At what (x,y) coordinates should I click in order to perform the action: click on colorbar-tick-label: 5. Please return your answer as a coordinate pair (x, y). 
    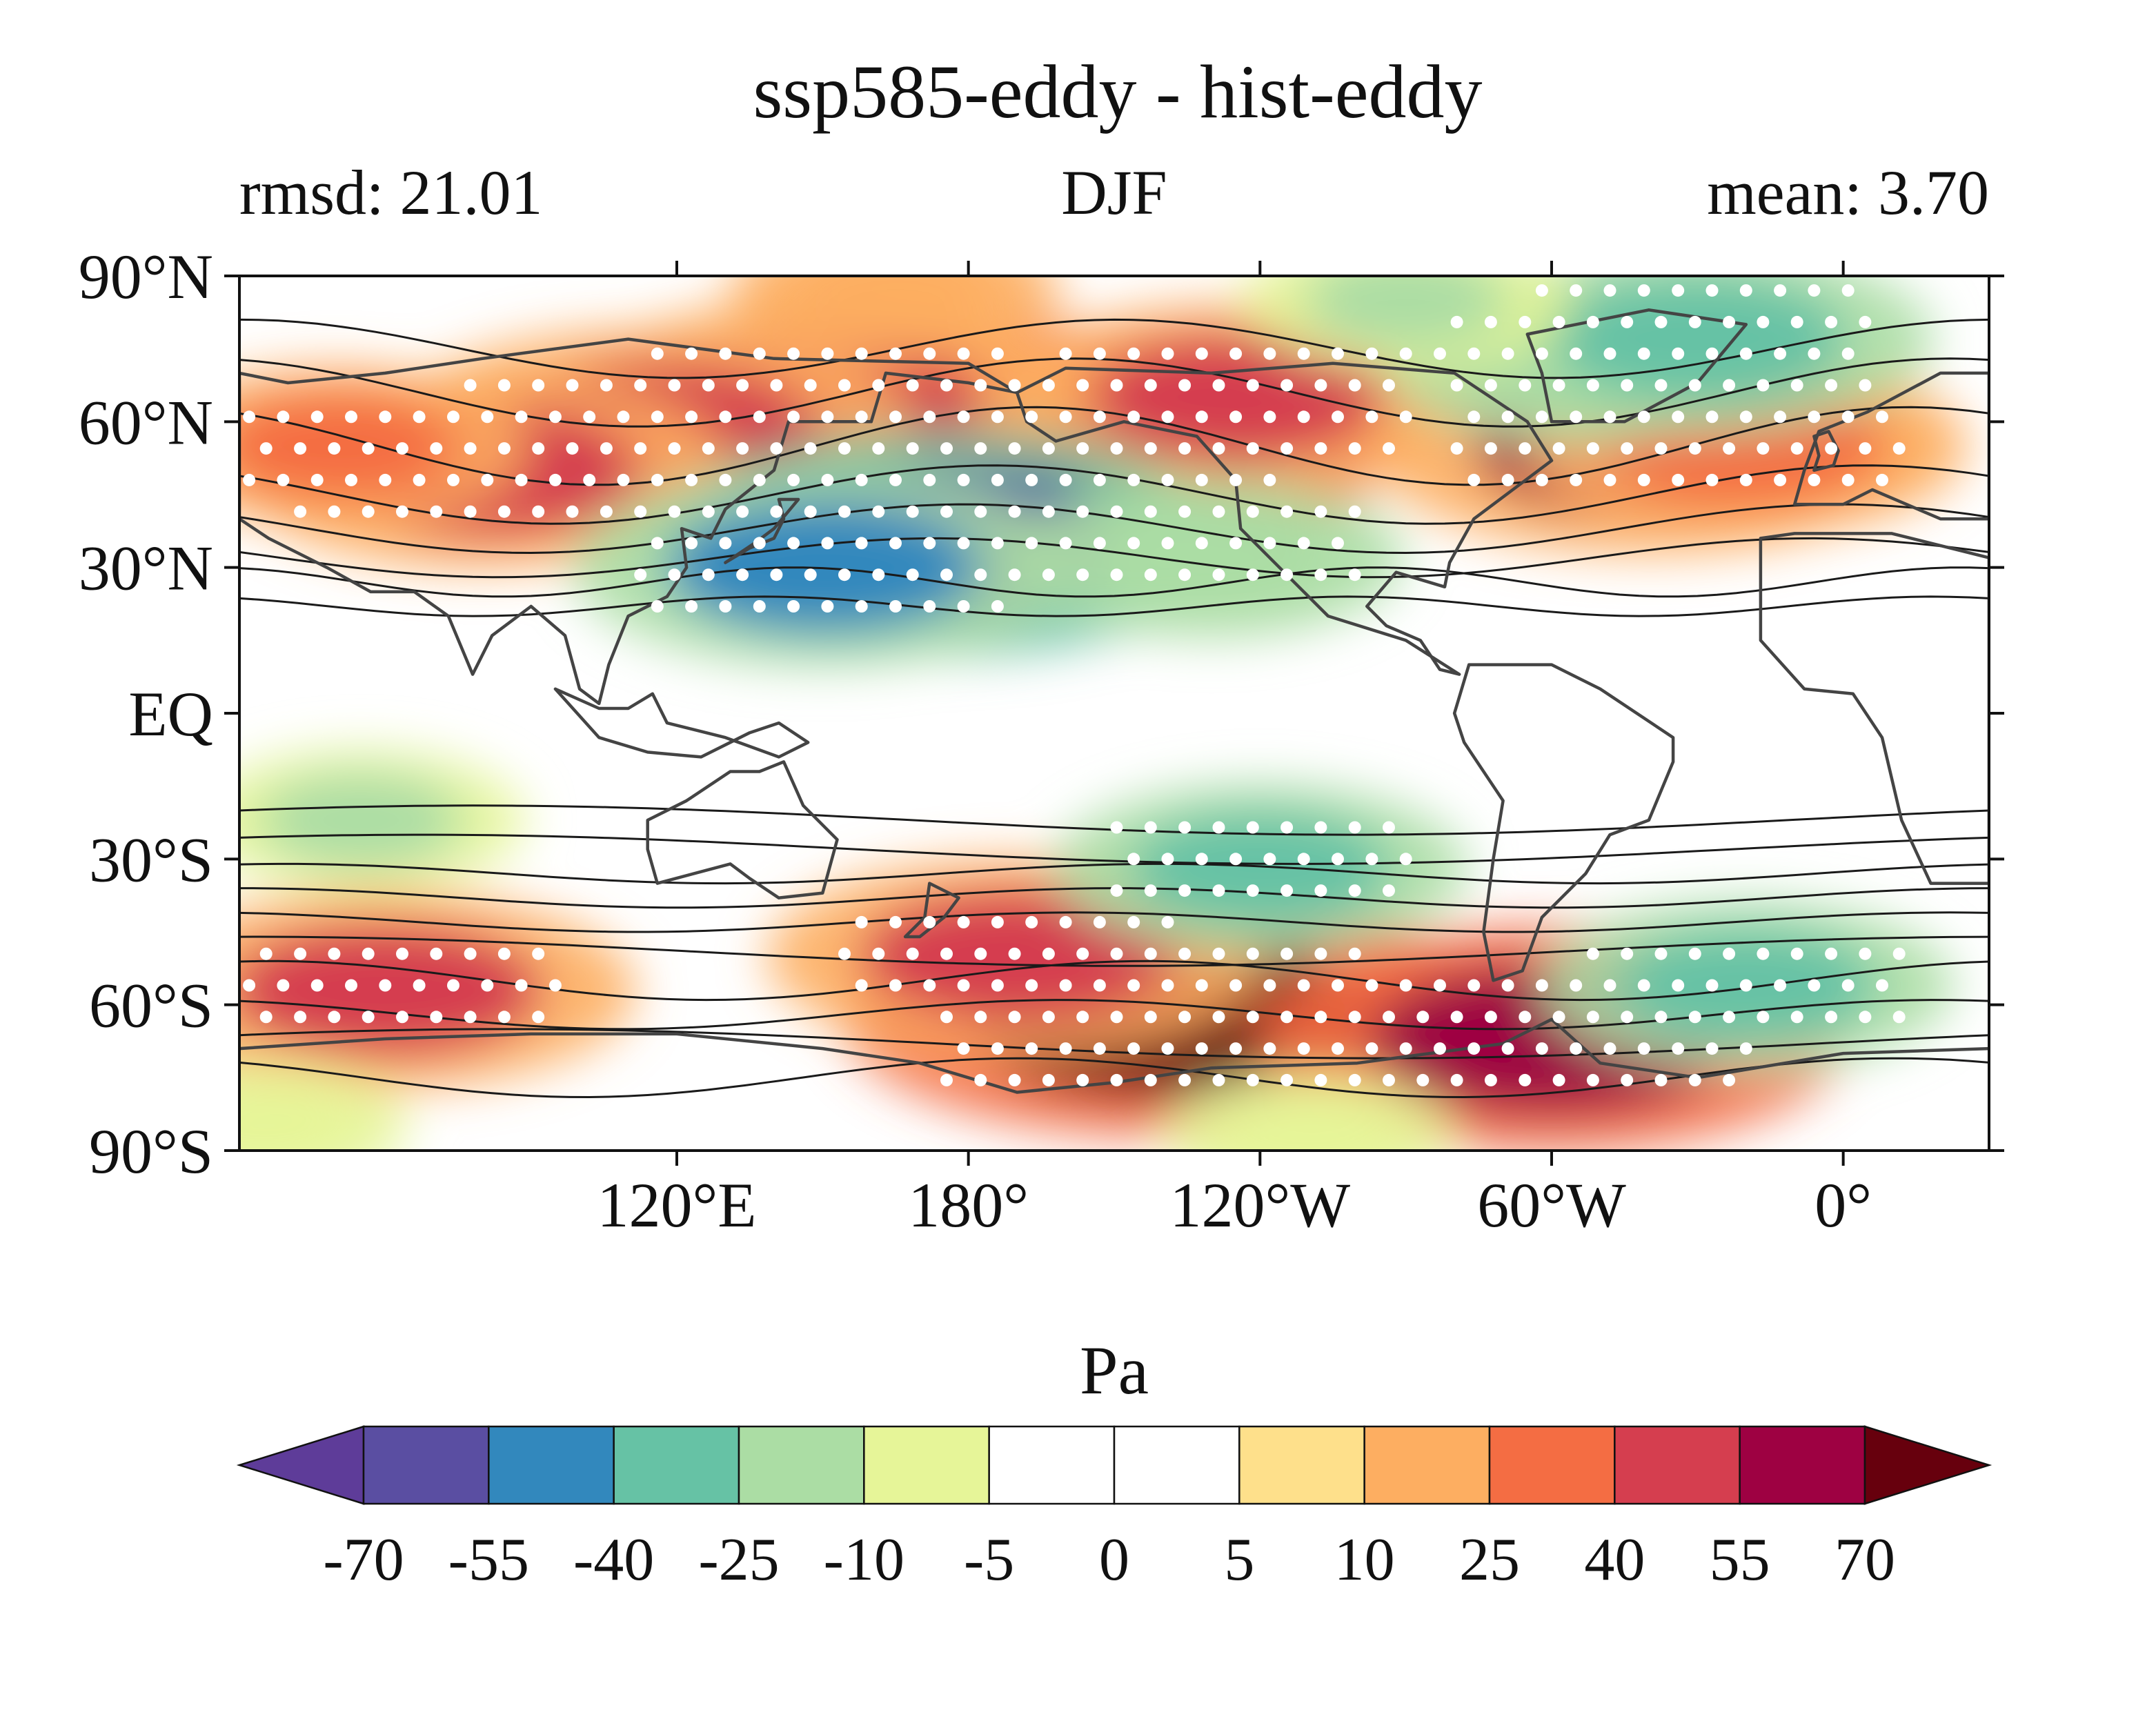
    Looking at the image, I should click on (1239, 1560).